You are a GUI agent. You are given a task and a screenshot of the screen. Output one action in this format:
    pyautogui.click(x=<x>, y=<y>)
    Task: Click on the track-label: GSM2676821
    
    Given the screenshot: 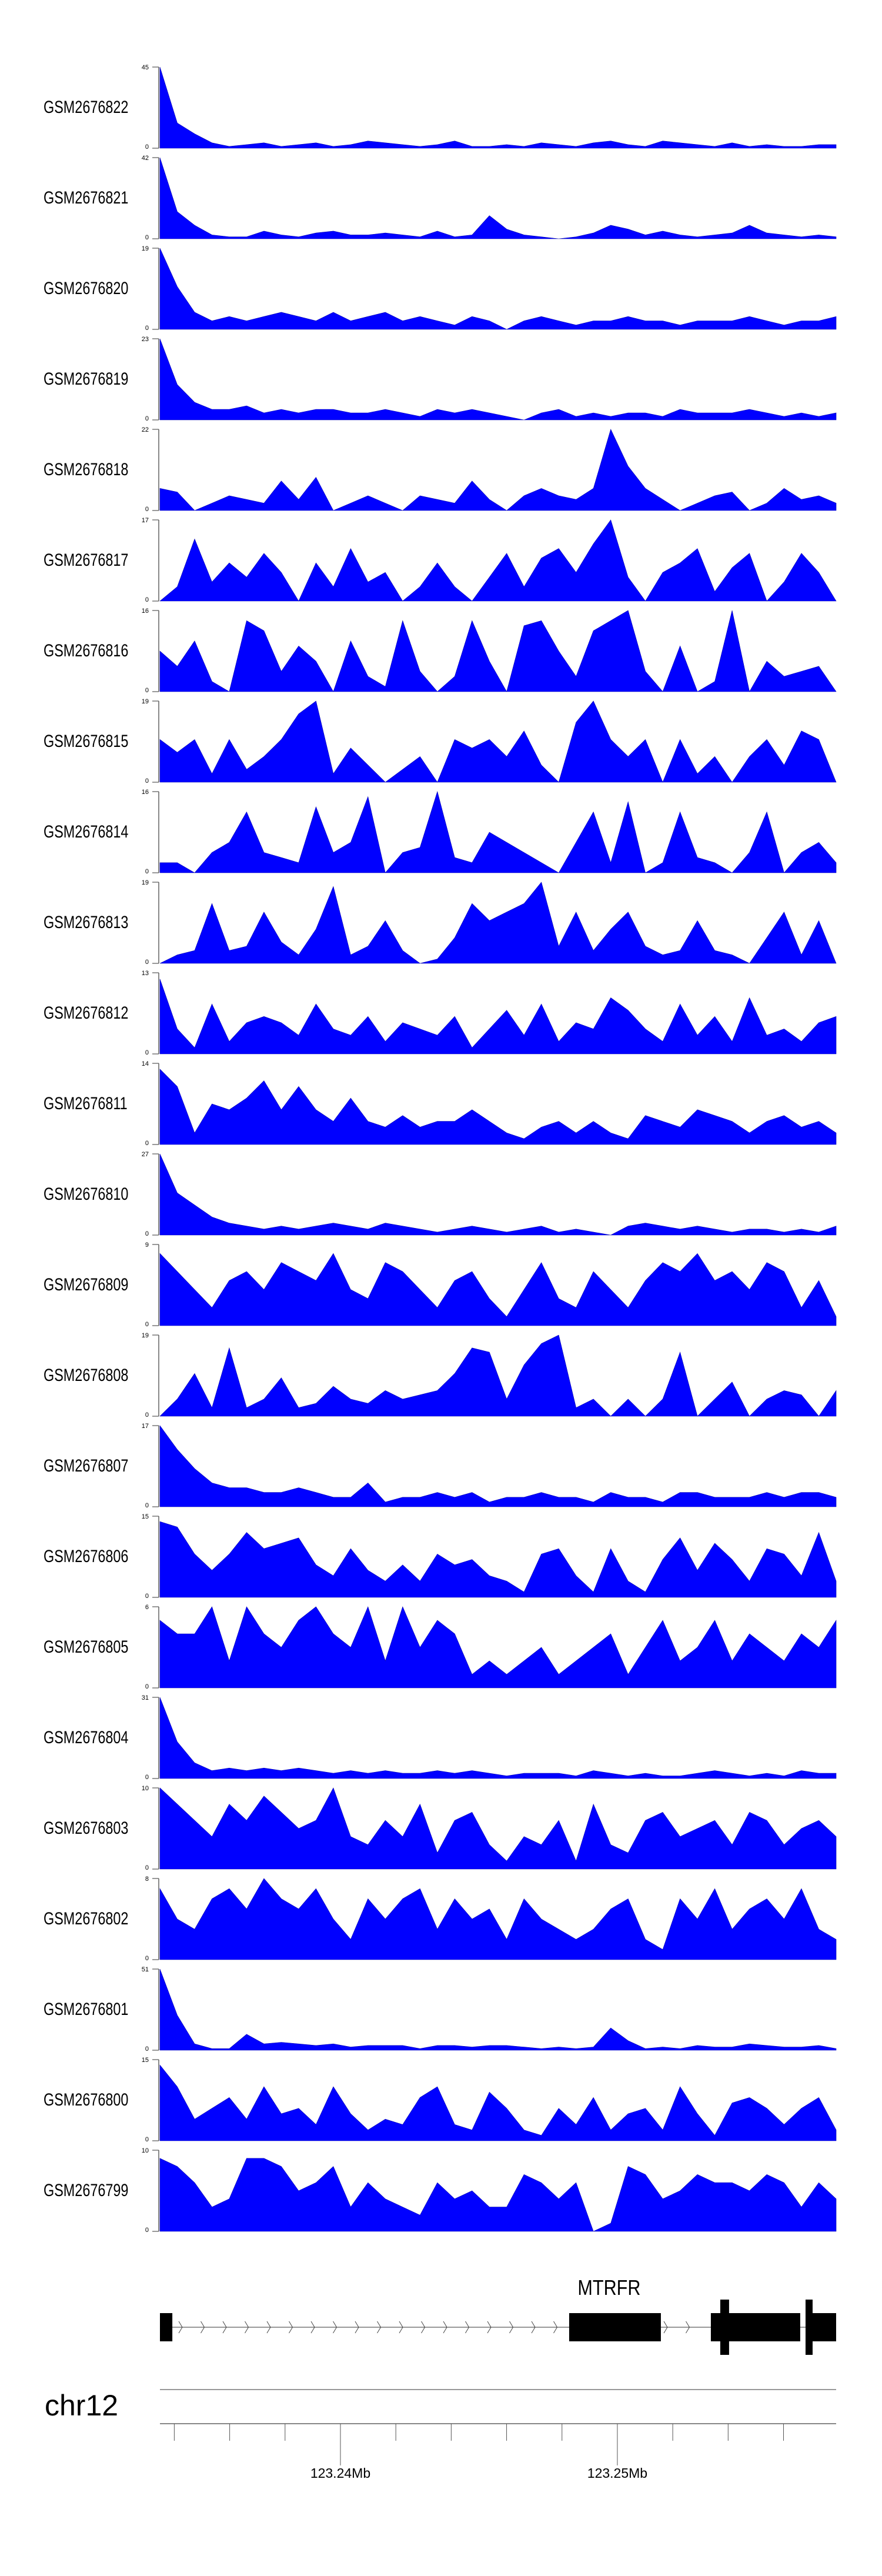 What is the action you would take?
    pyautogui.click(x=86, y=198)
    